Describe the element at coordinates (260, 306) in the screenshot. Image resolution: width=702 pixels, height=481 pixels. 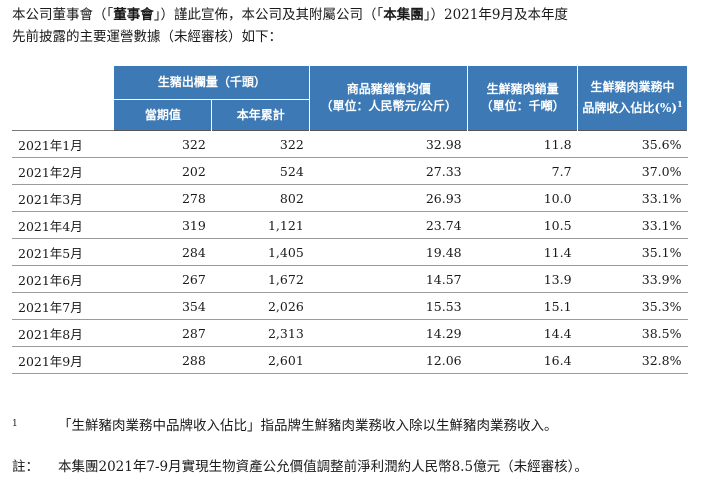
I see `hogs-ytd-cell: 2,026` at that location.